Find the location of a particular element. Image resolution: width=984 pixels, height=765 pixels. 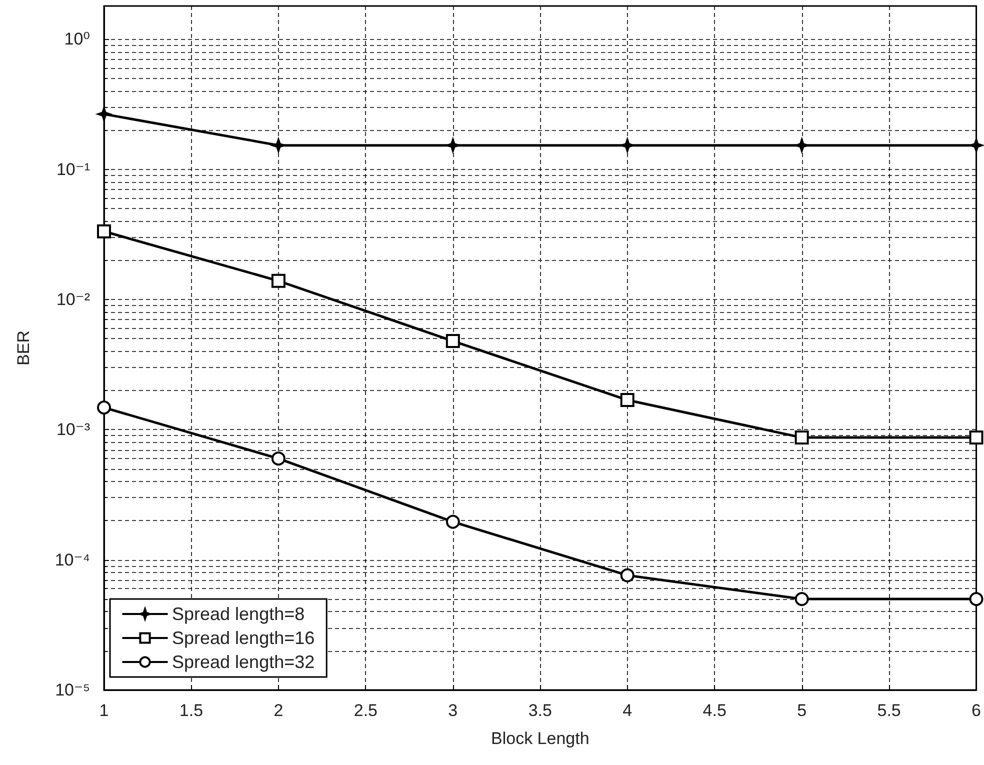

x-tick-label: 3 is located at coordinates (453, 710).